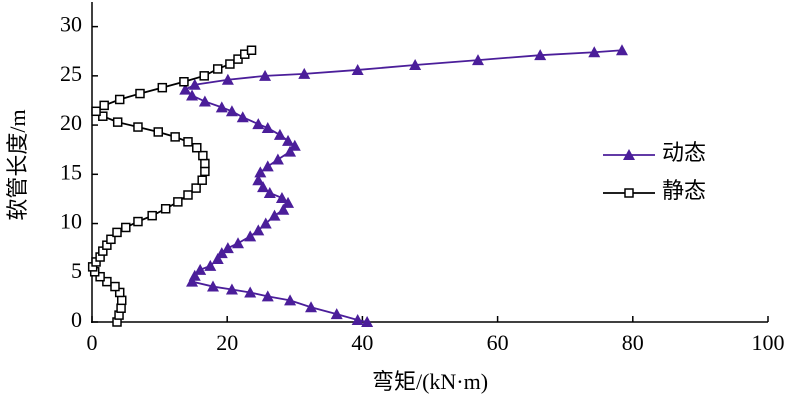  I want to click on legend-label: 静态, so click(684, 190).